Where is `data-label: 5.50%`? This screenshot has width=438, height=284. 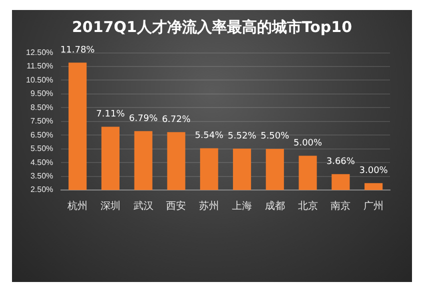 data-label: 5.50% is located at coordinates (275, 137).